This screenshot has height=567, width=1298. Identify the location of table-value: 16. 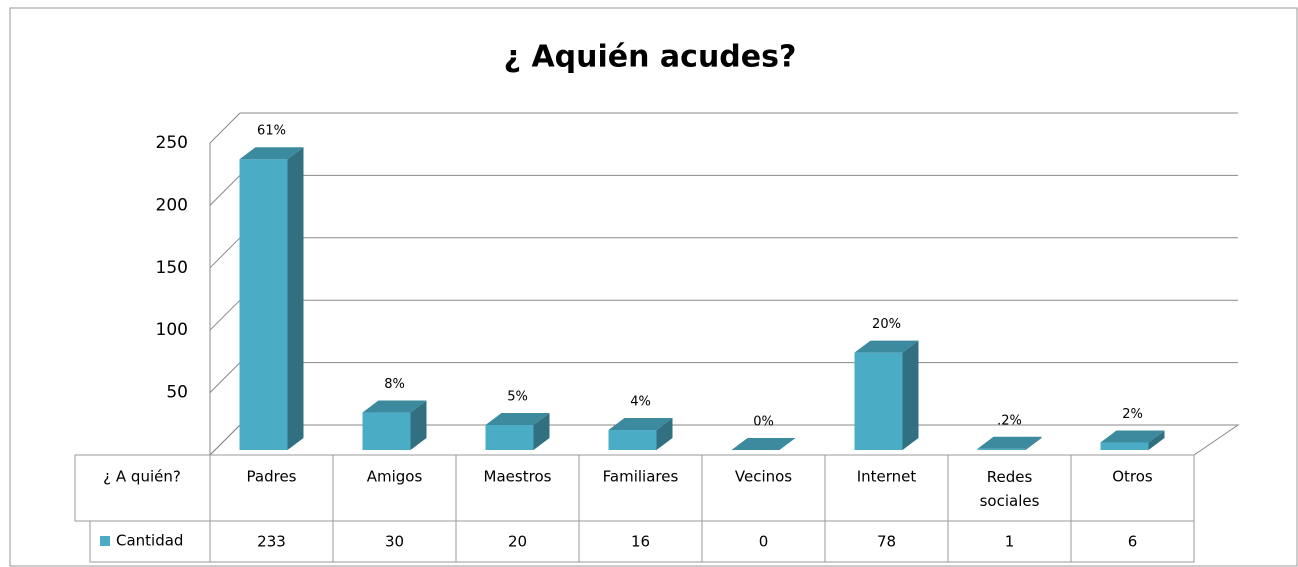
(640, 542).